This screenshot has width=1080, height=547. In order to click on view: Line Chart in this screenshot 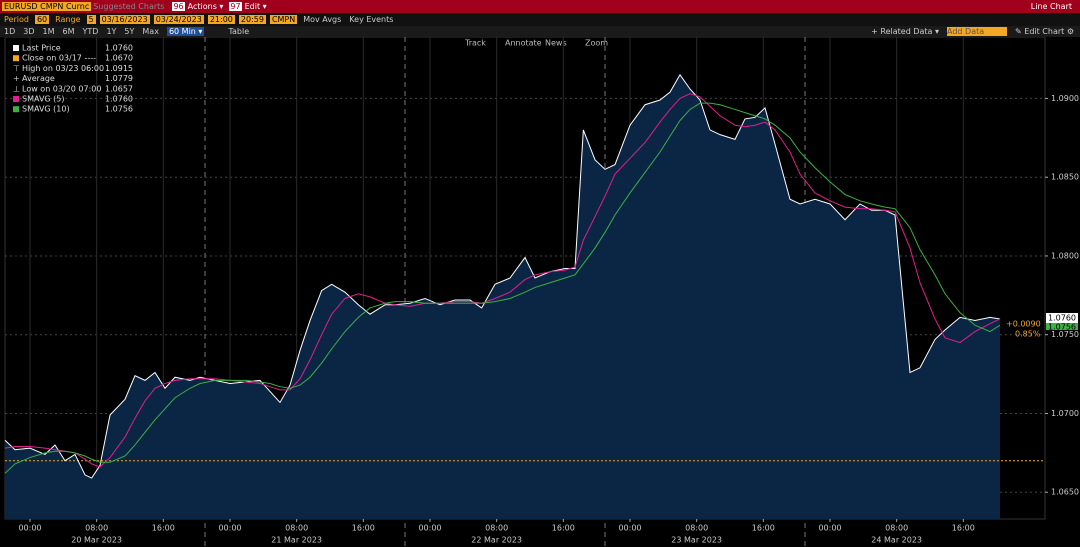, I will do `click(1051, 6)`.